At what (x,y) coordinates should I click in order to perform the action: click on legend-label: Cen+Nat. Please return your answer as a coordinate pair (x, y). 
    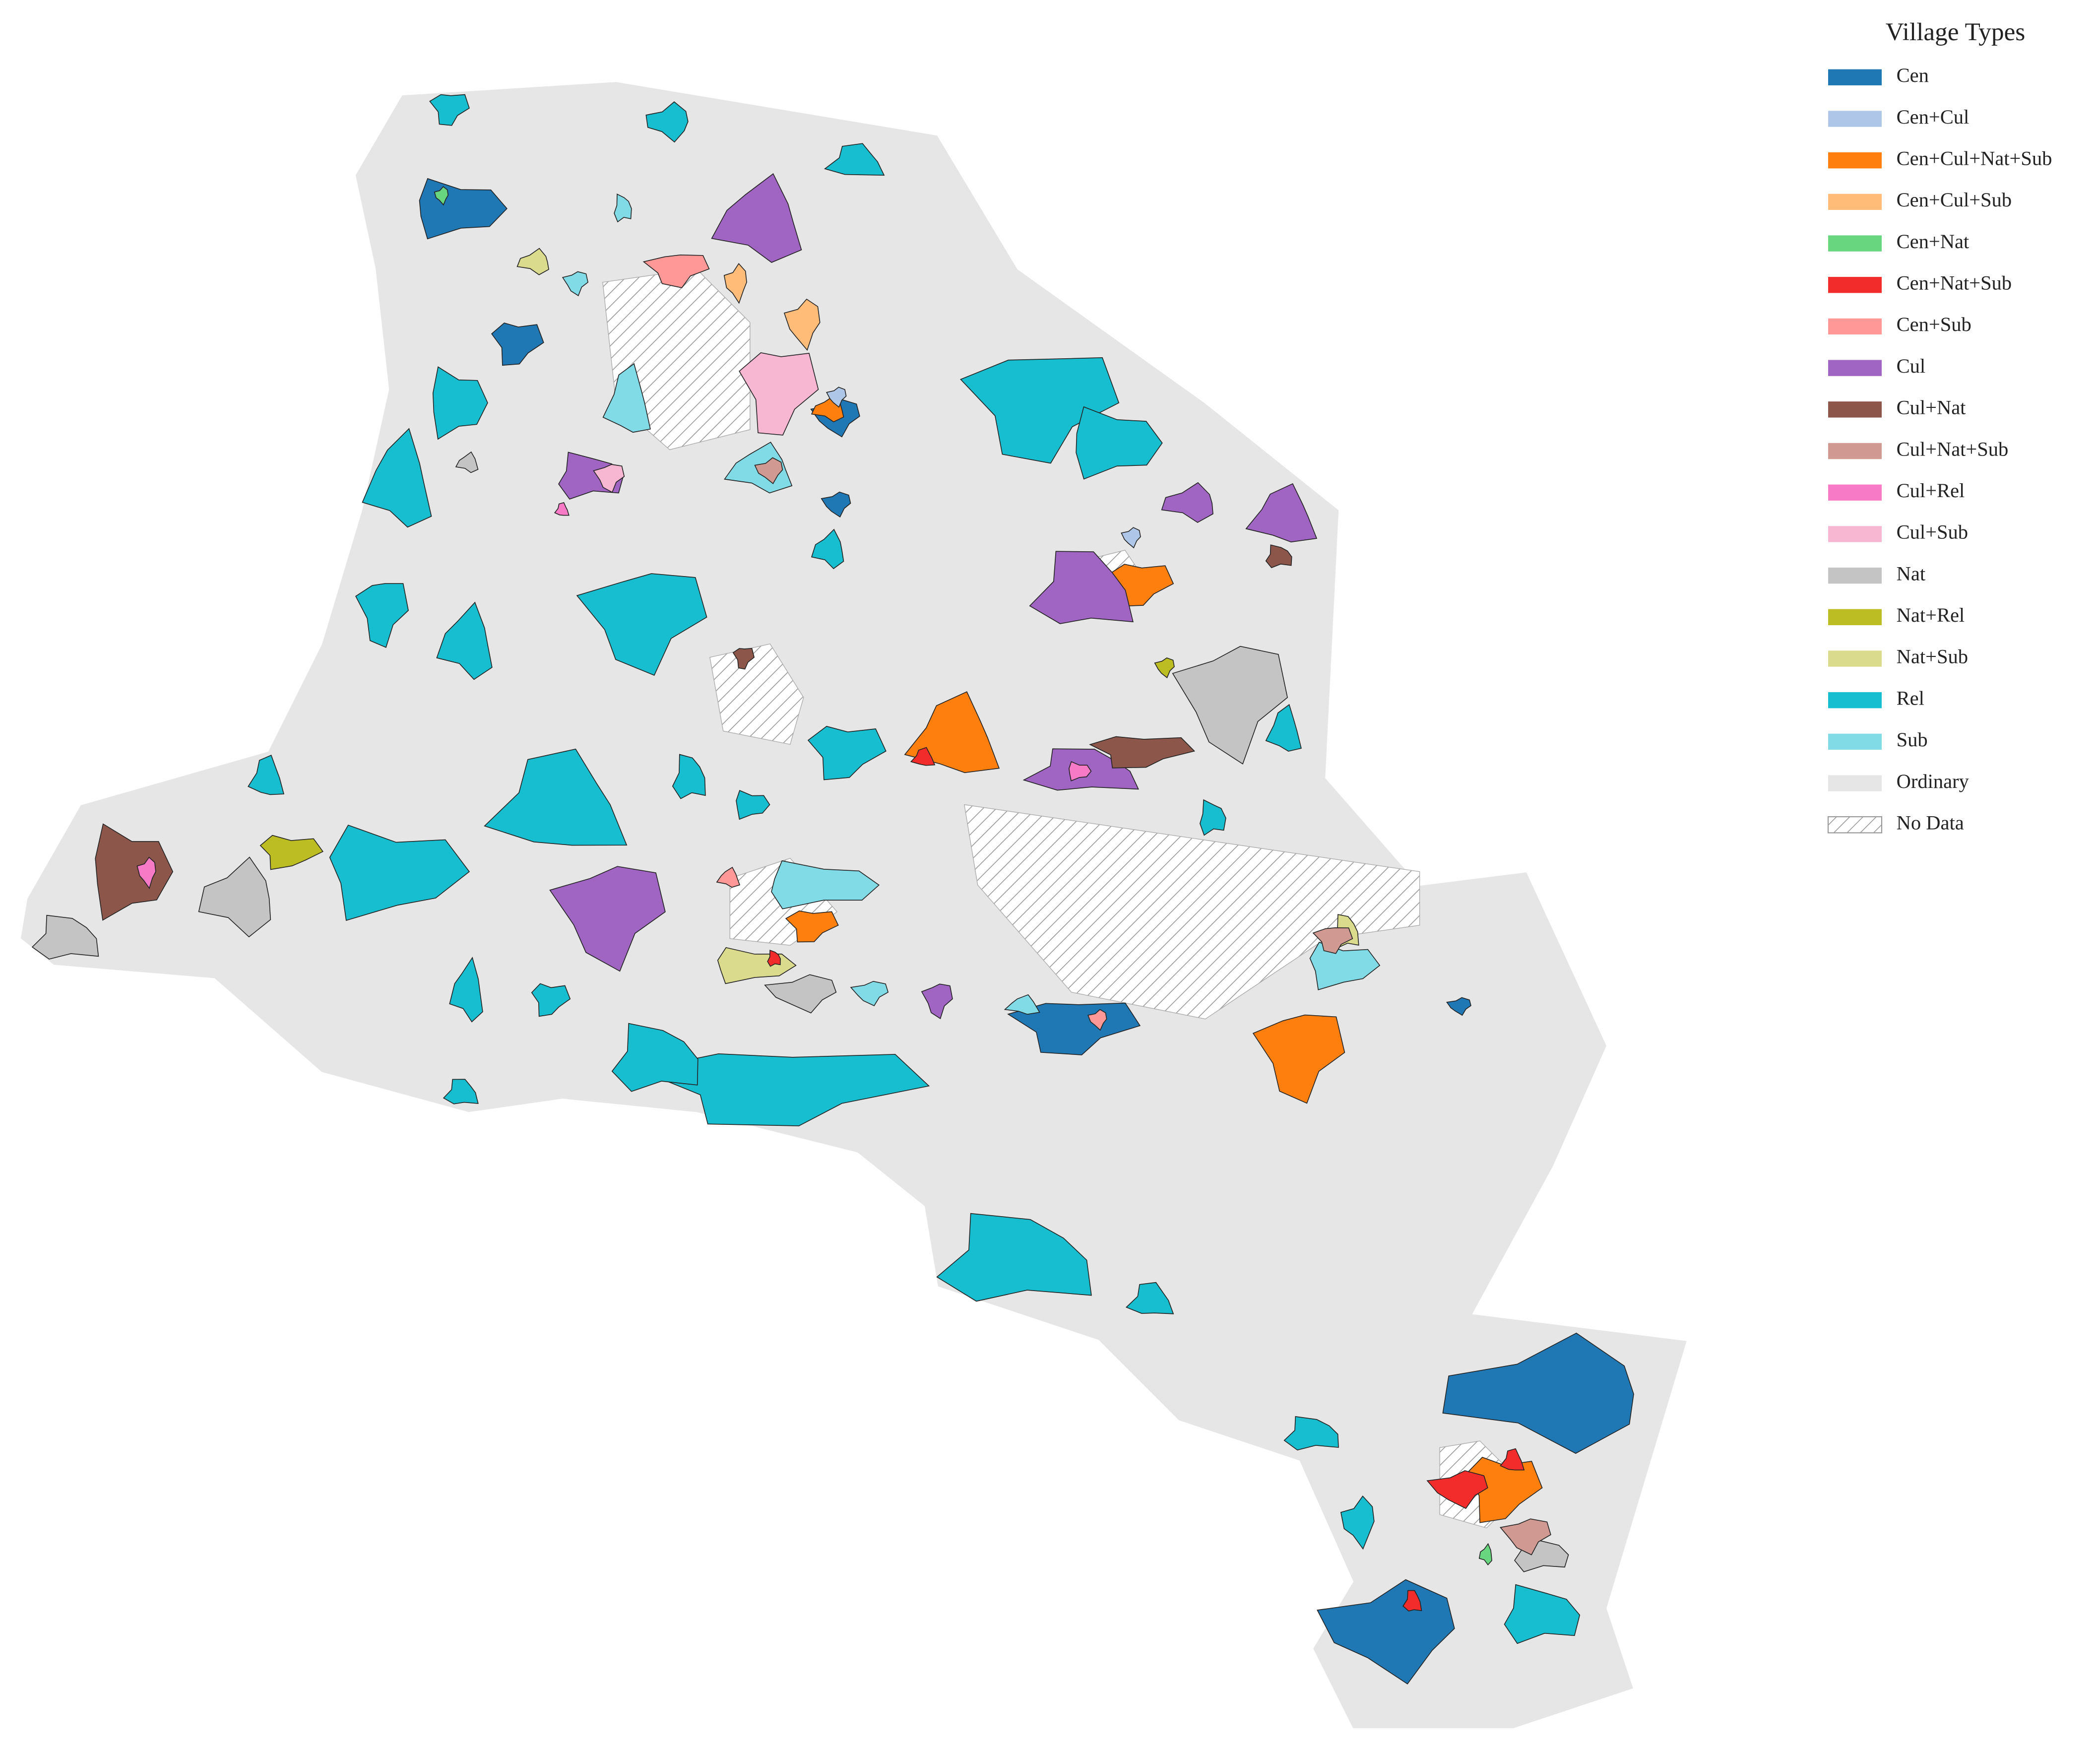
    Looking at the image, I should click on (1933, 242).